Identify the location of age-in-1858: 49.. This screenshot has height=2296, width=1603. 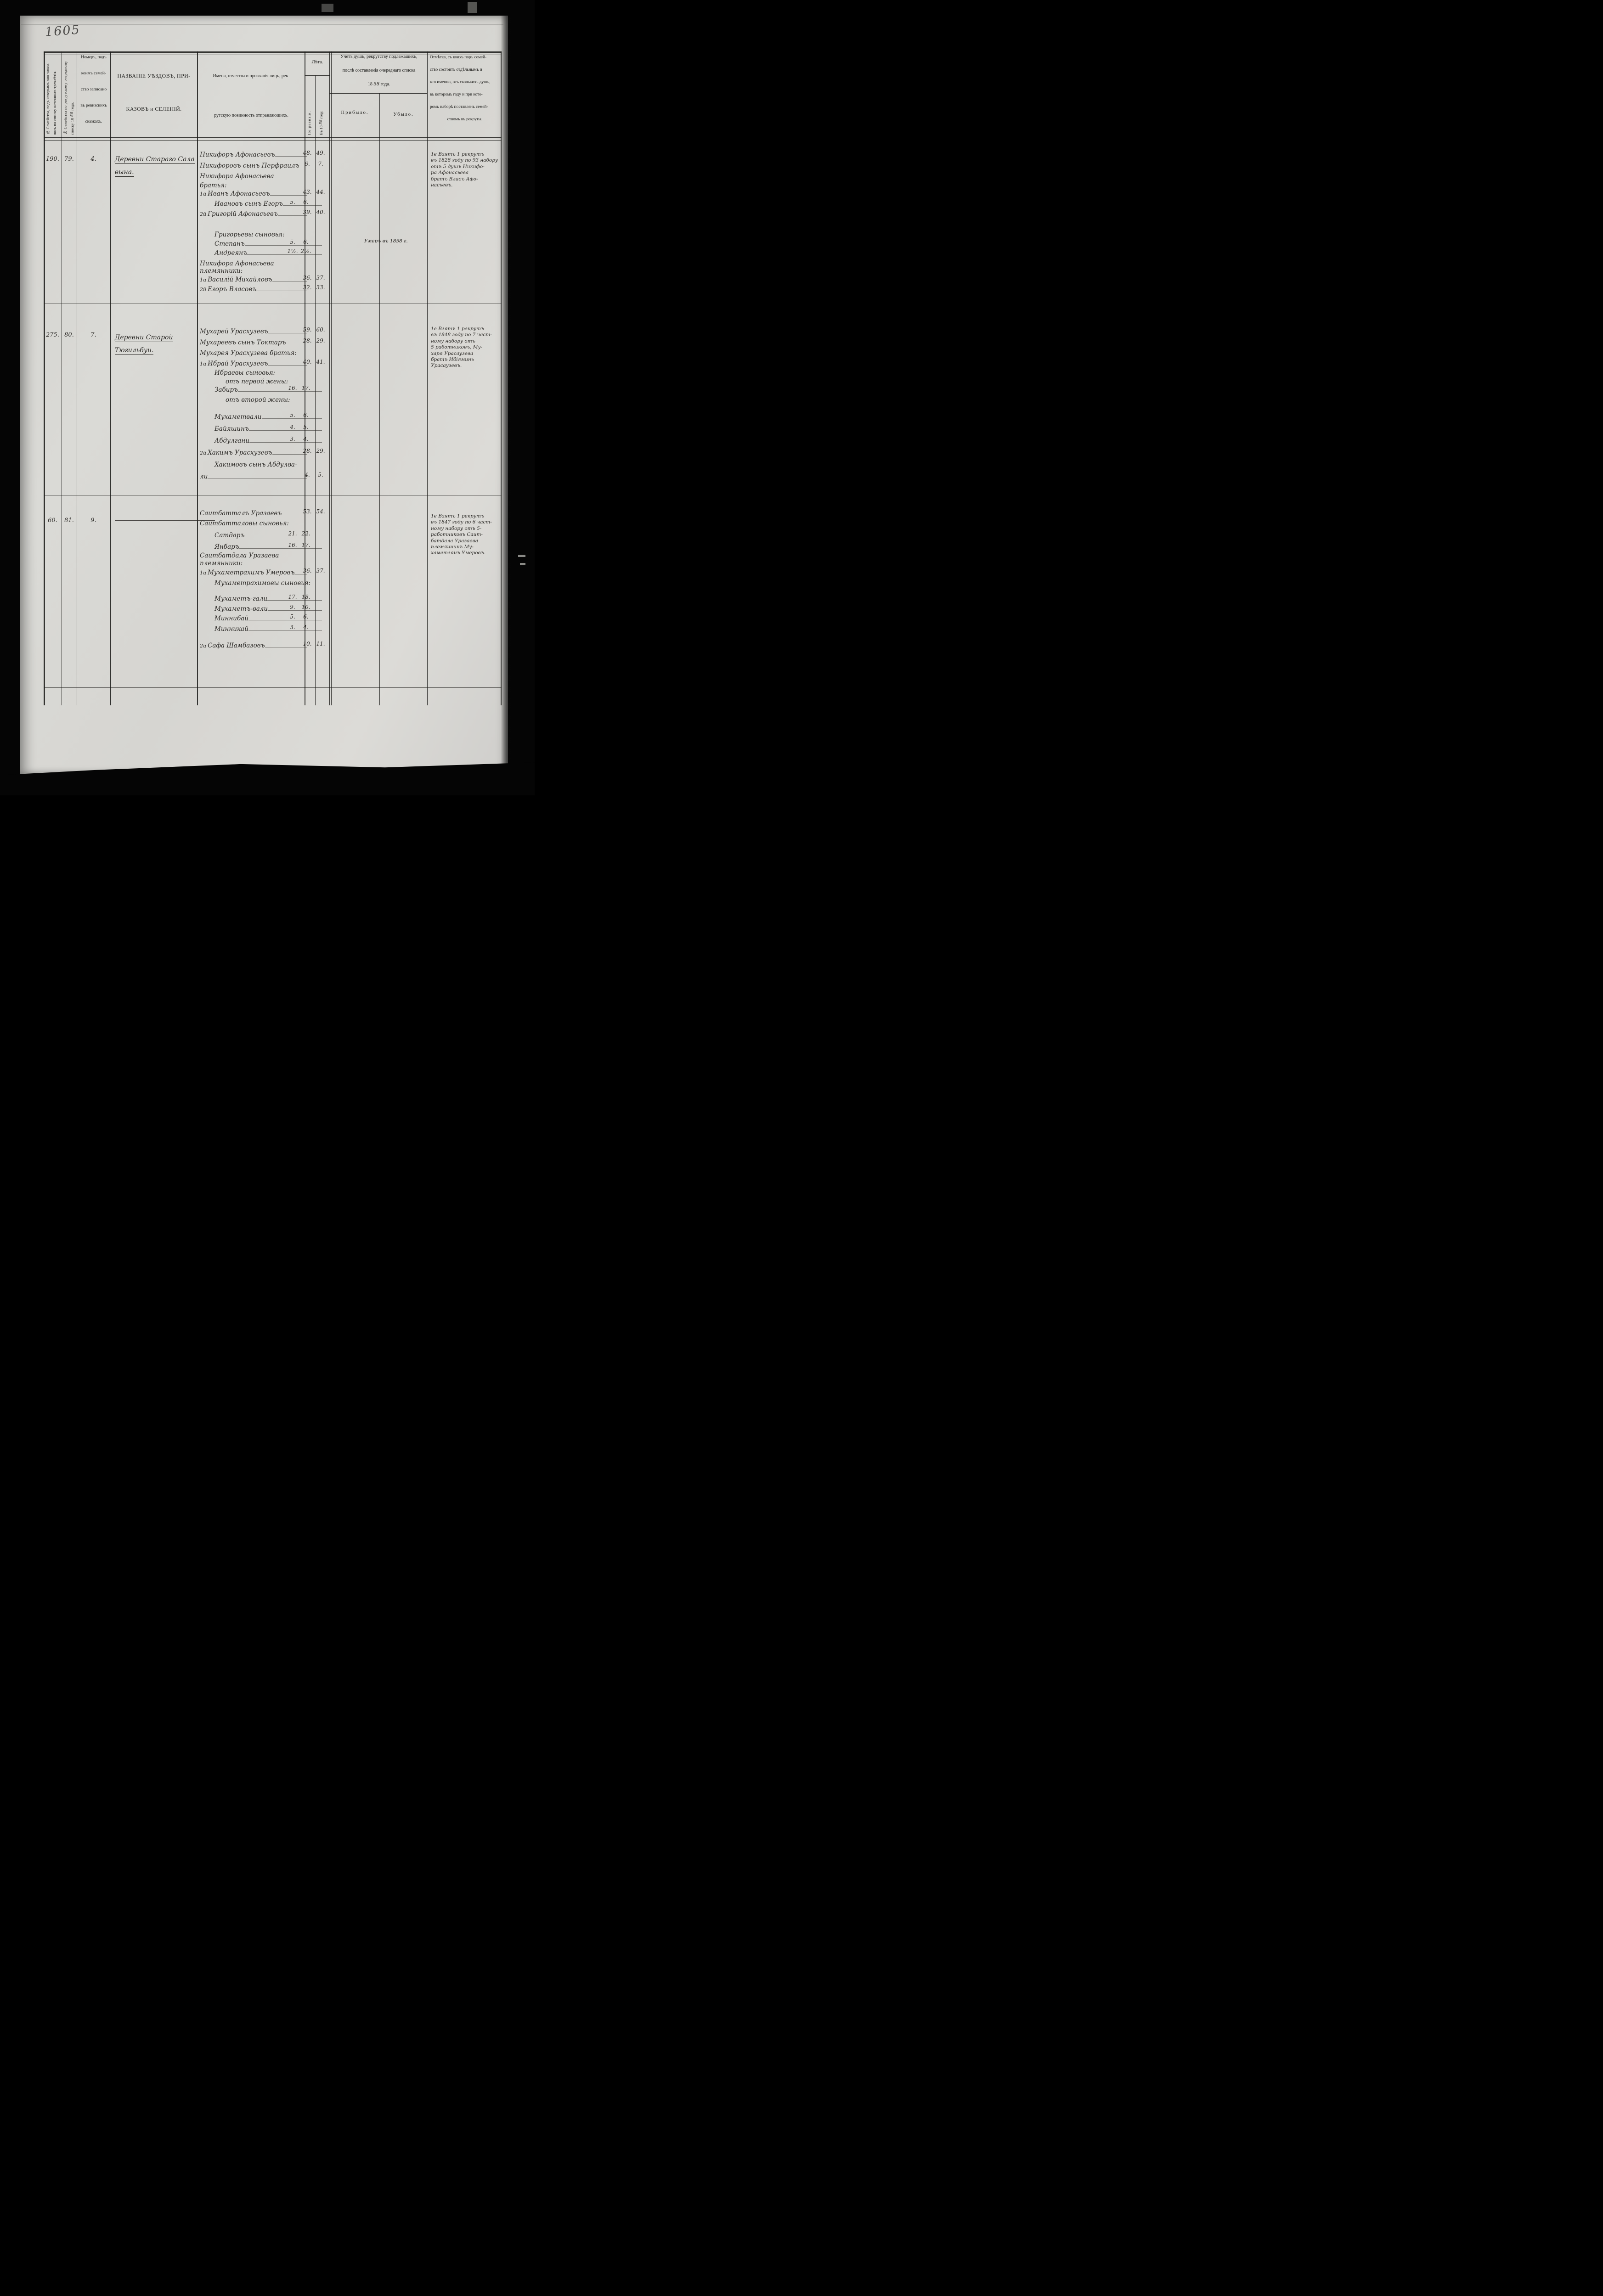
(320, 153).